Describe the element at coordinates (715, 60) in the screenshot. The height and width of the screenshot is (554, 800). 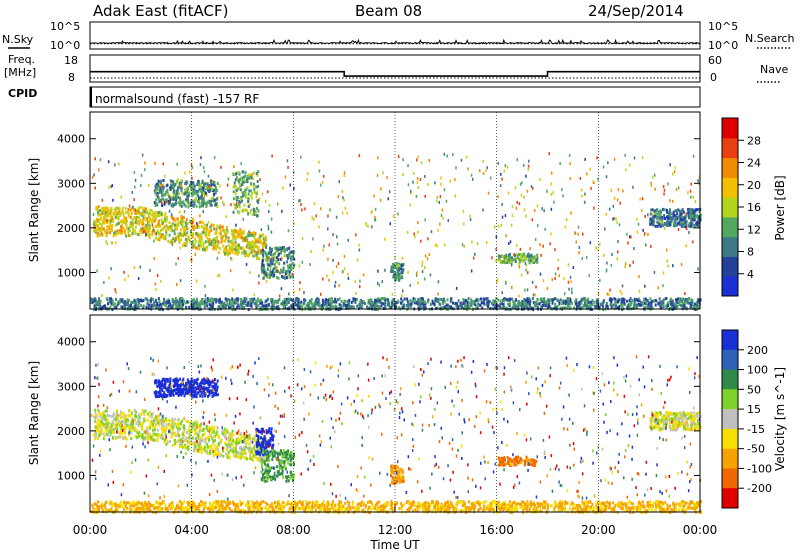
I see `nave-tick-top: 60` at that location.